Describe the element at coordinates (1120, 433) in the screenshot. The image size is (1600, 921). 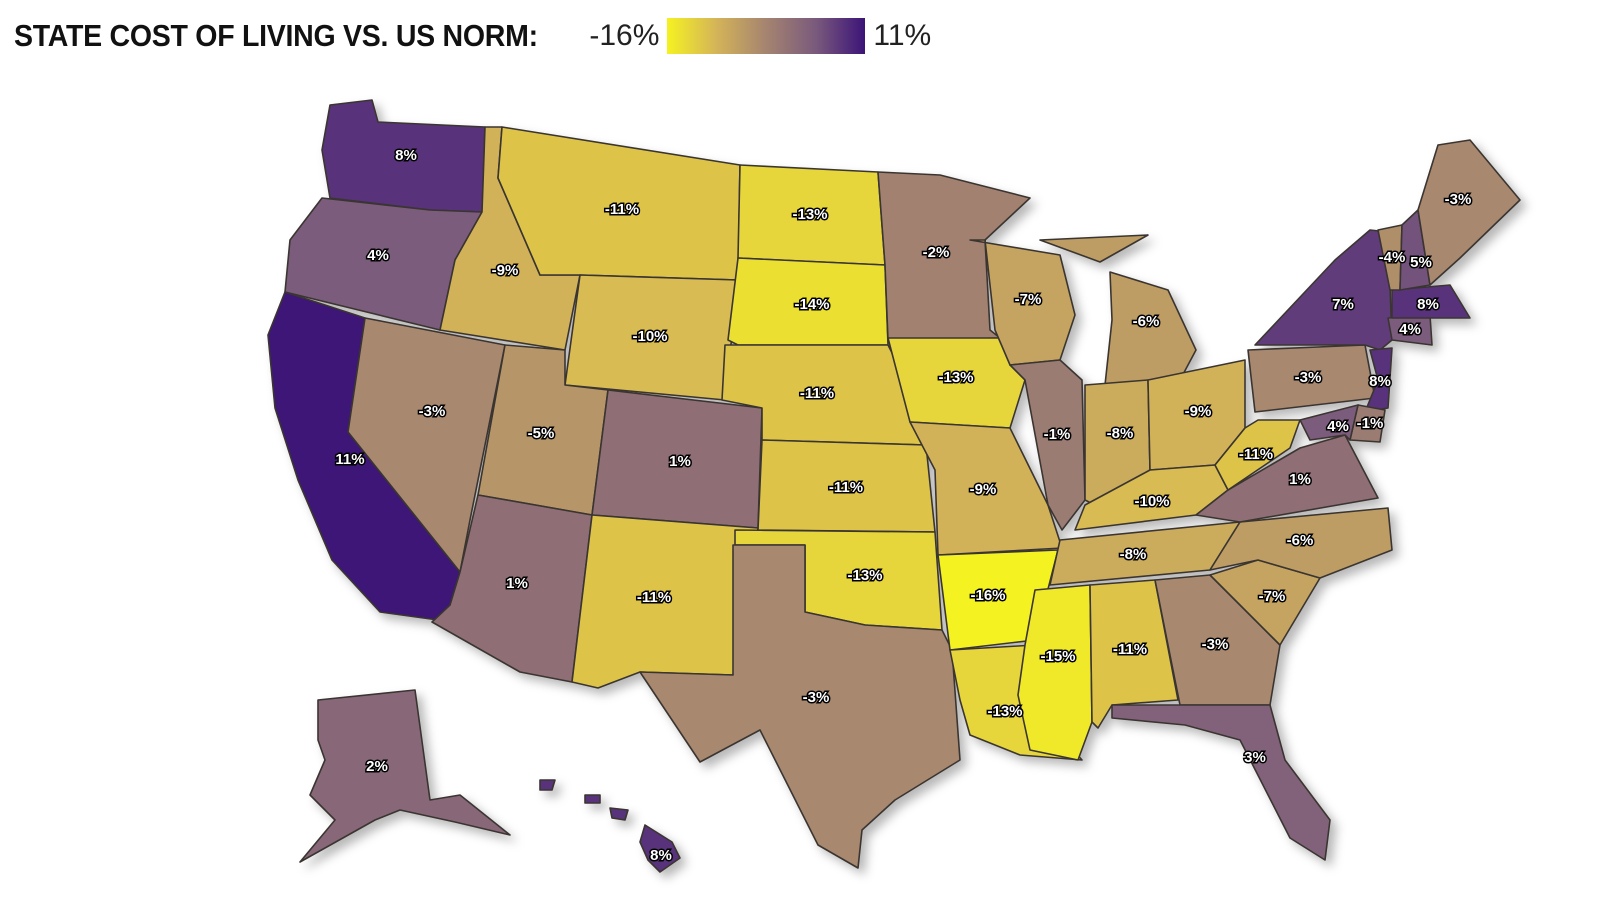
I see `state-label-in: -8%` at that location.